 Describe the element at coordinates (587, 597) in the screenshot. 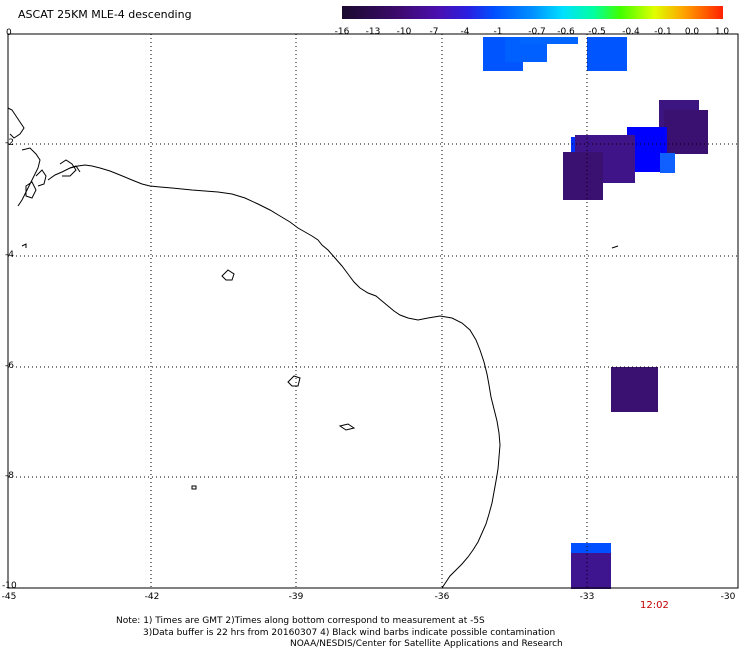

I see `x-tick-label: -33` at that location.